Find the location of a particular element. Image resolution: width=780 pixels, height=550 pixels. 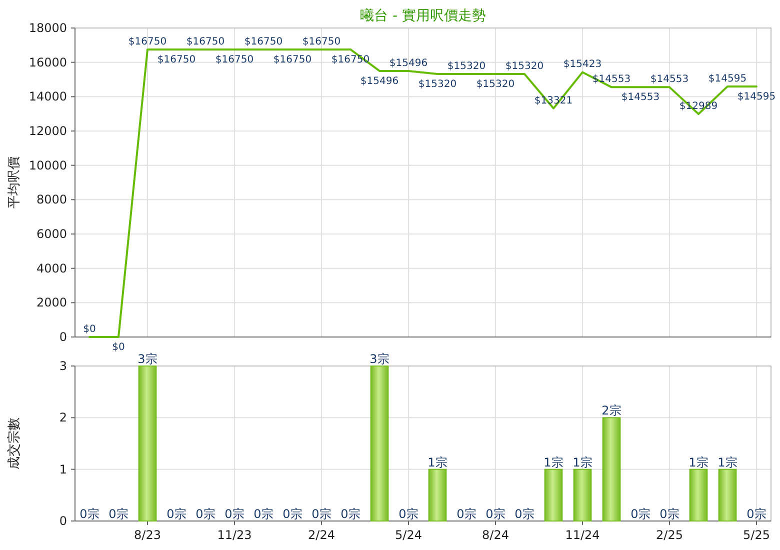

y-tick-label: 4000 is located at coordinates (51, 268).